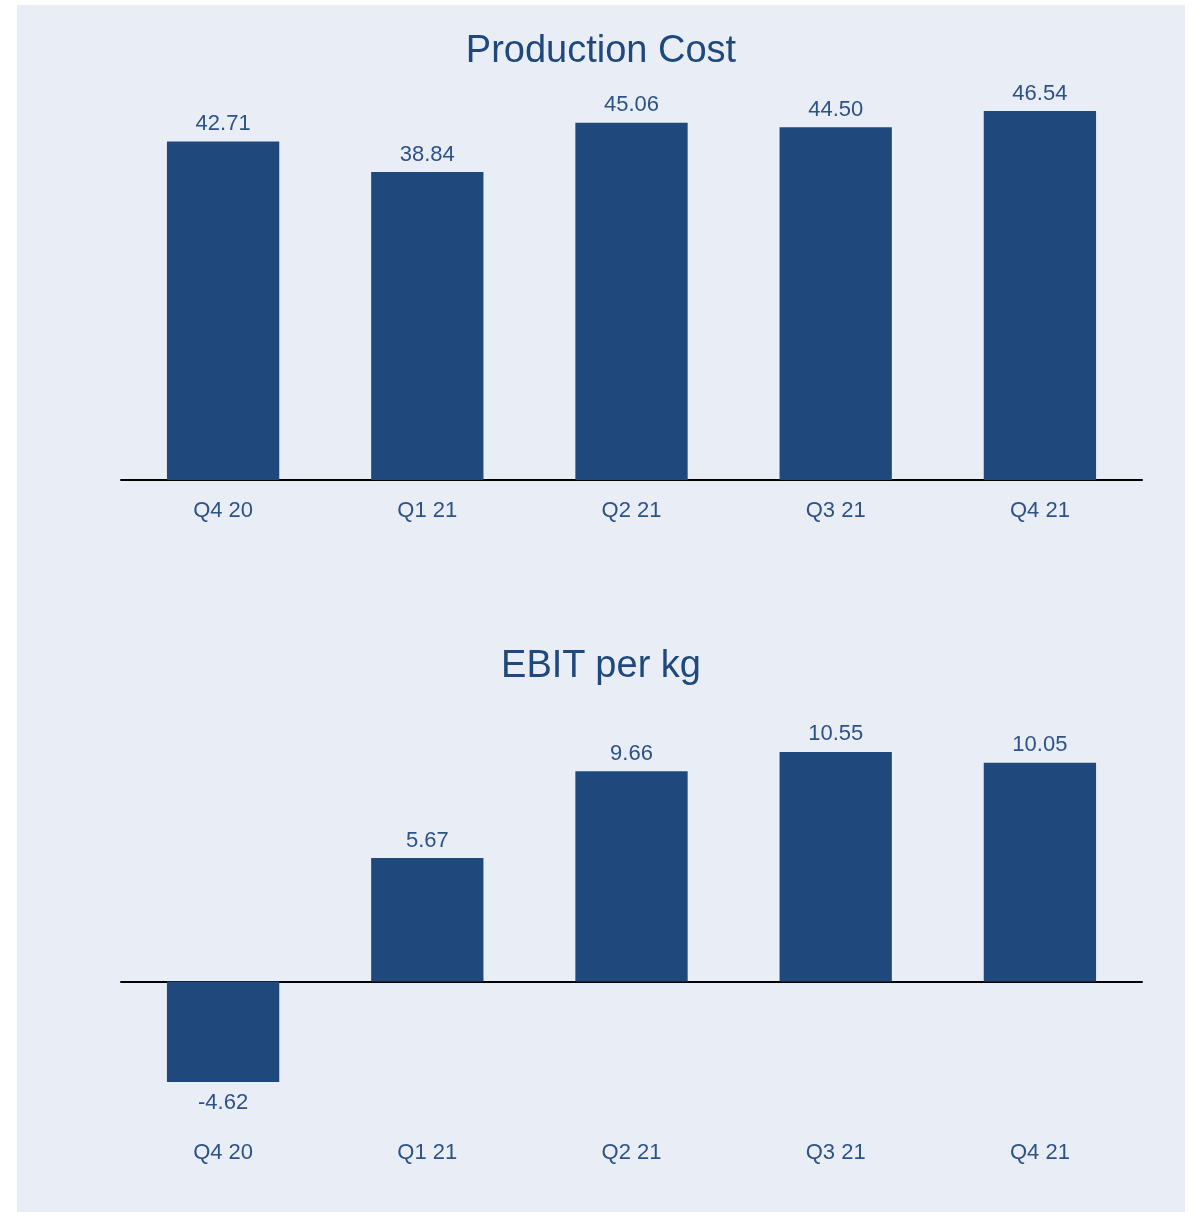 This screenshot has width=1196, height=1212. Describe the element at coordinates (836, 733) in the screenshot. I see `data-label: 10.55` at that location.